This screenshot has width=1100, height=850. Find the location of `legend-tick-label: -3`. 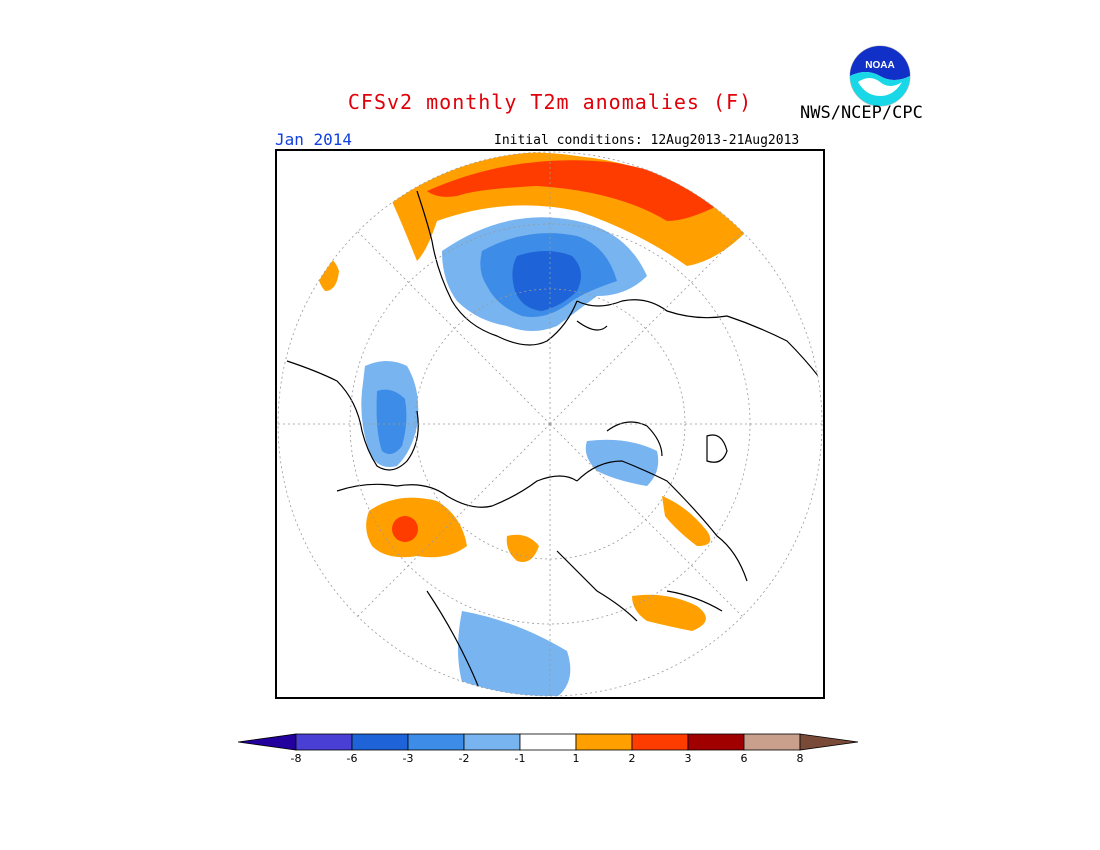

legend-tick-label: -3 is located at coordinates (408, 758).